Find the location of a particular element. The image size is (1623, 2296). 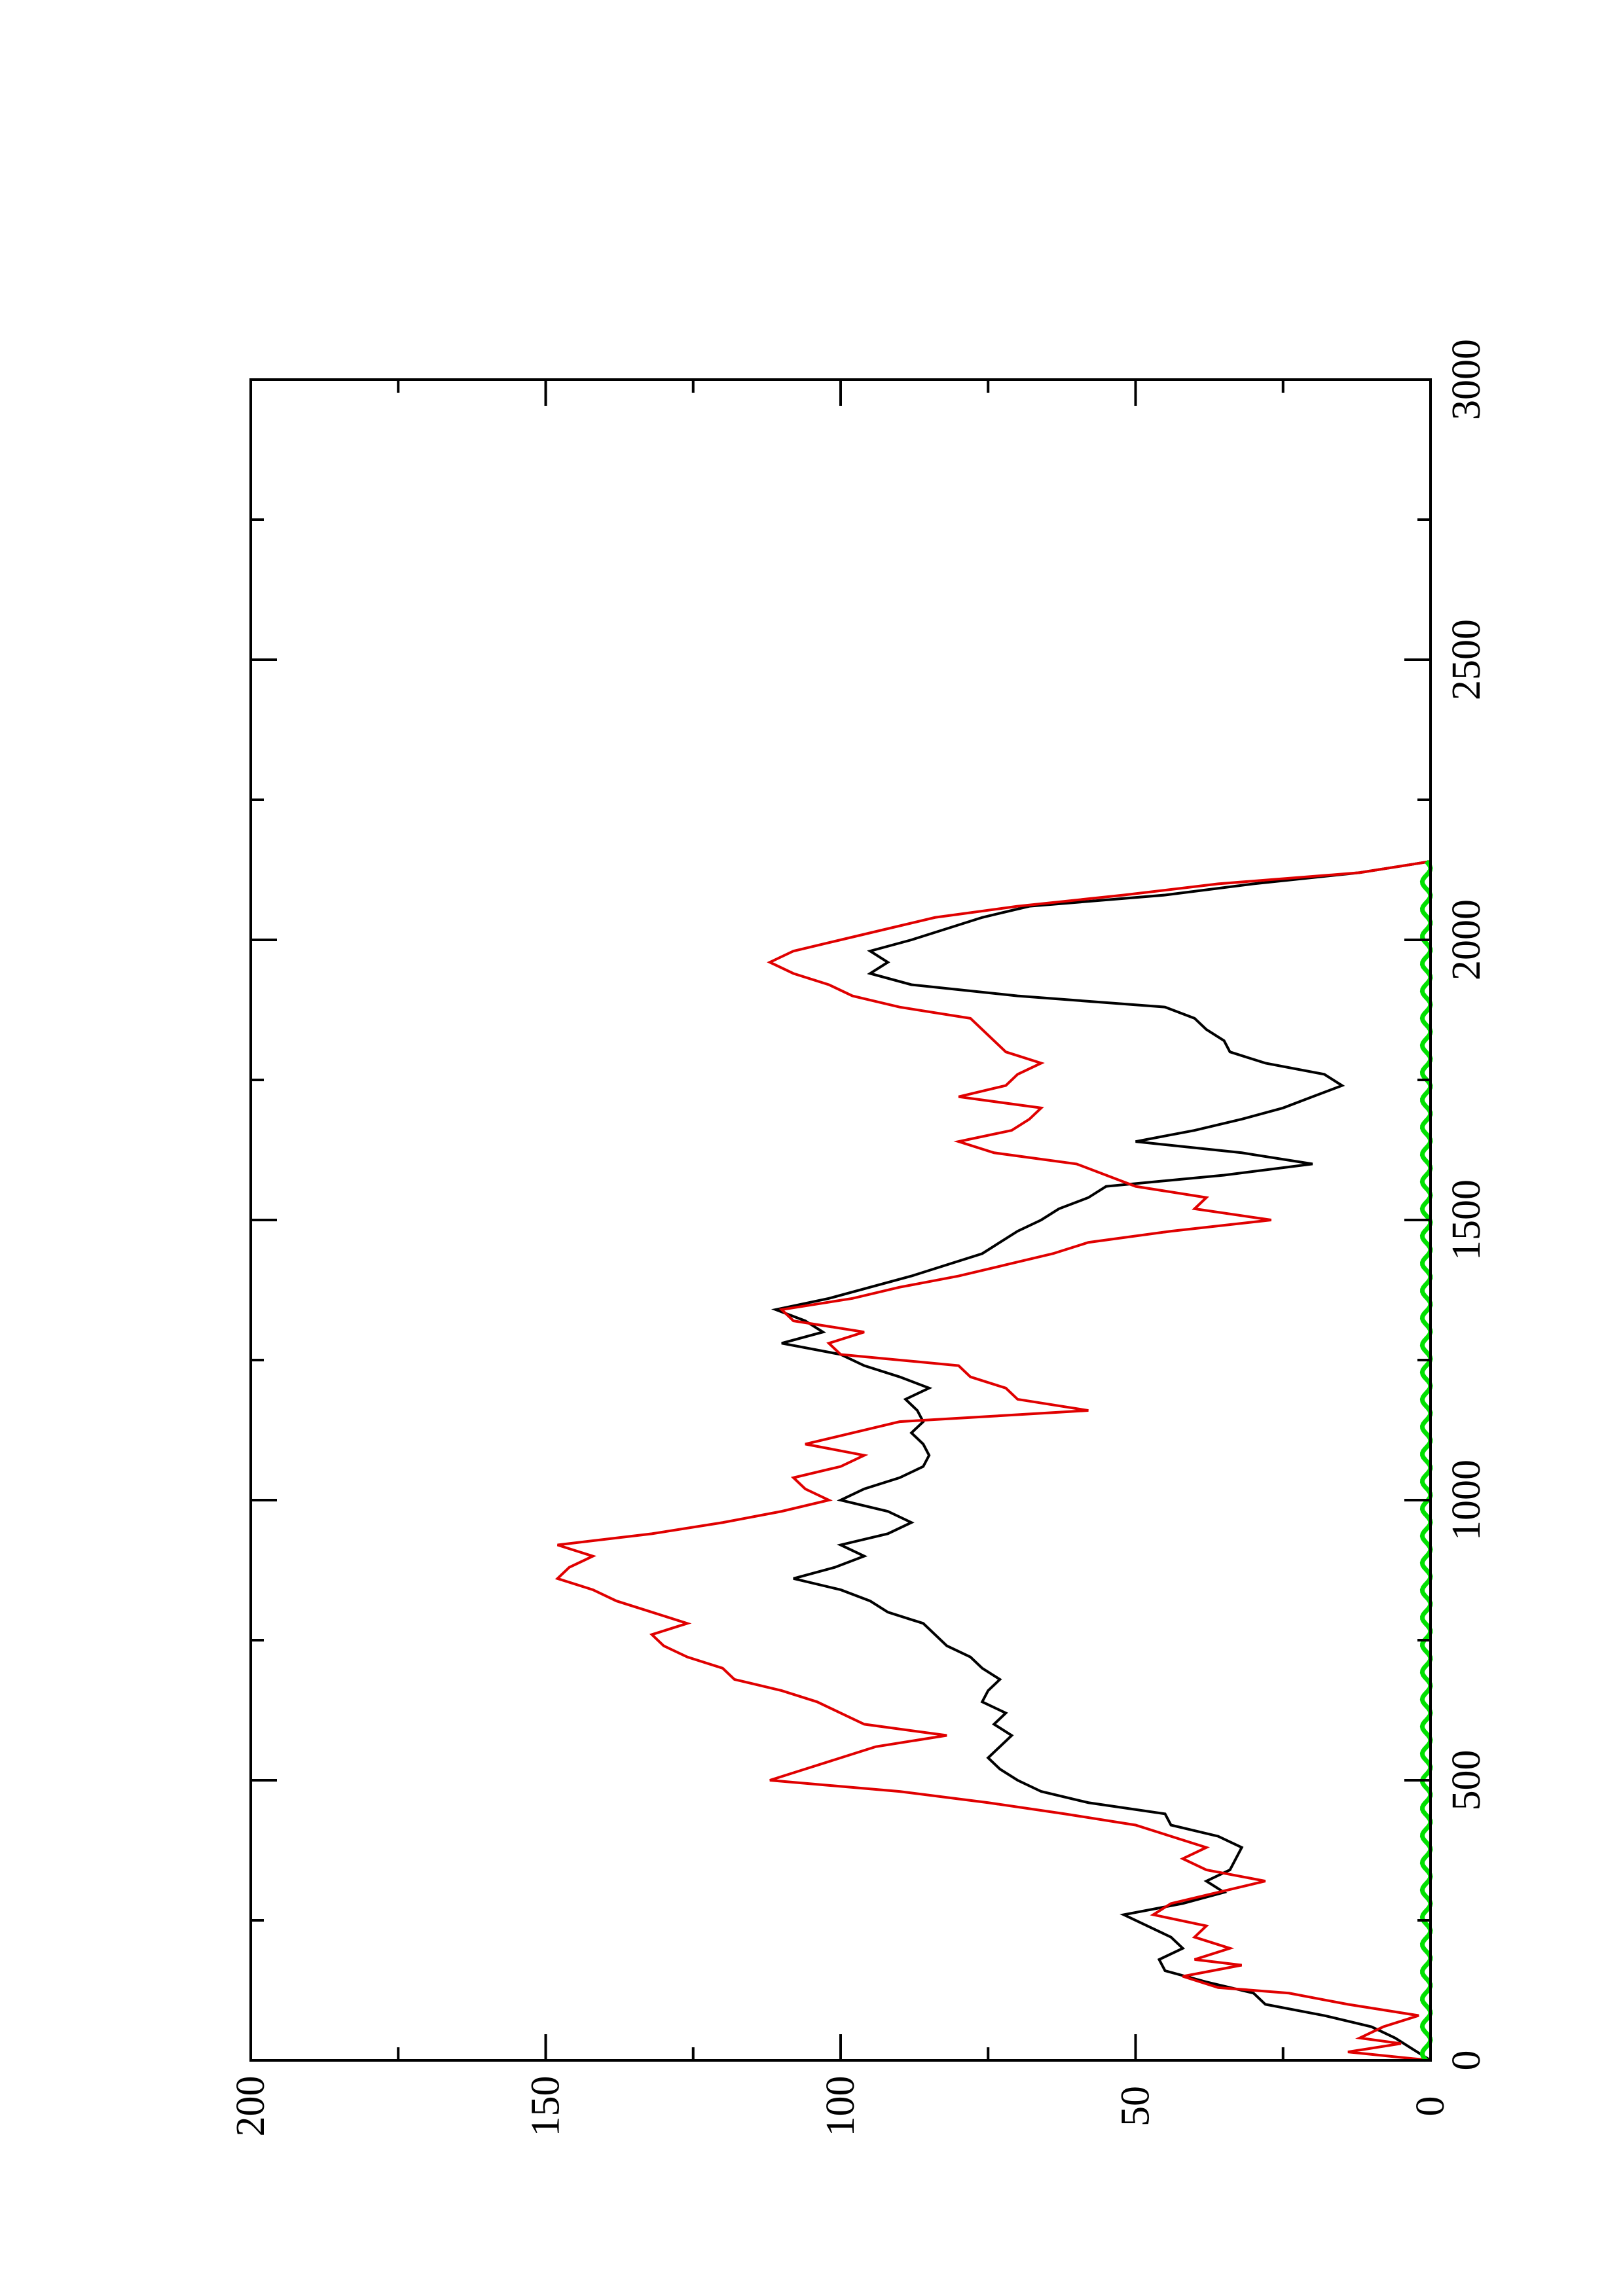

x-tick-label: 2500 is located at coordinates (1466, 659).